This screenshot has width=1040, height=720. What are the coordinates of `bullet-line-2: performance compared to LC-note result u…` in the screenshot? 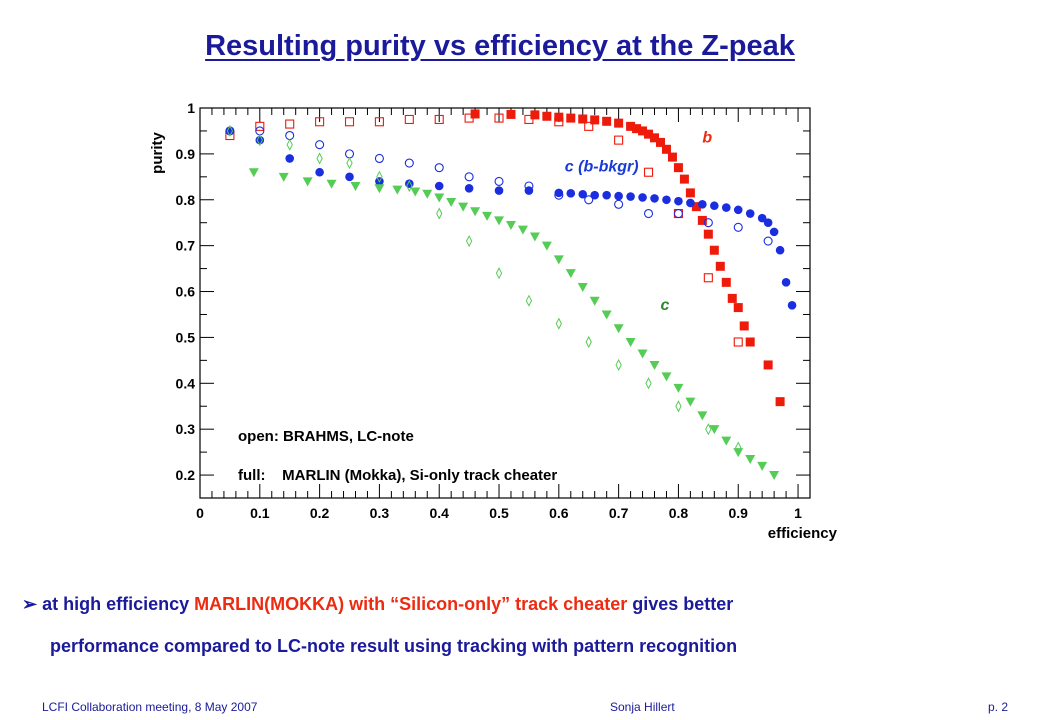 It's located at (394, 646).